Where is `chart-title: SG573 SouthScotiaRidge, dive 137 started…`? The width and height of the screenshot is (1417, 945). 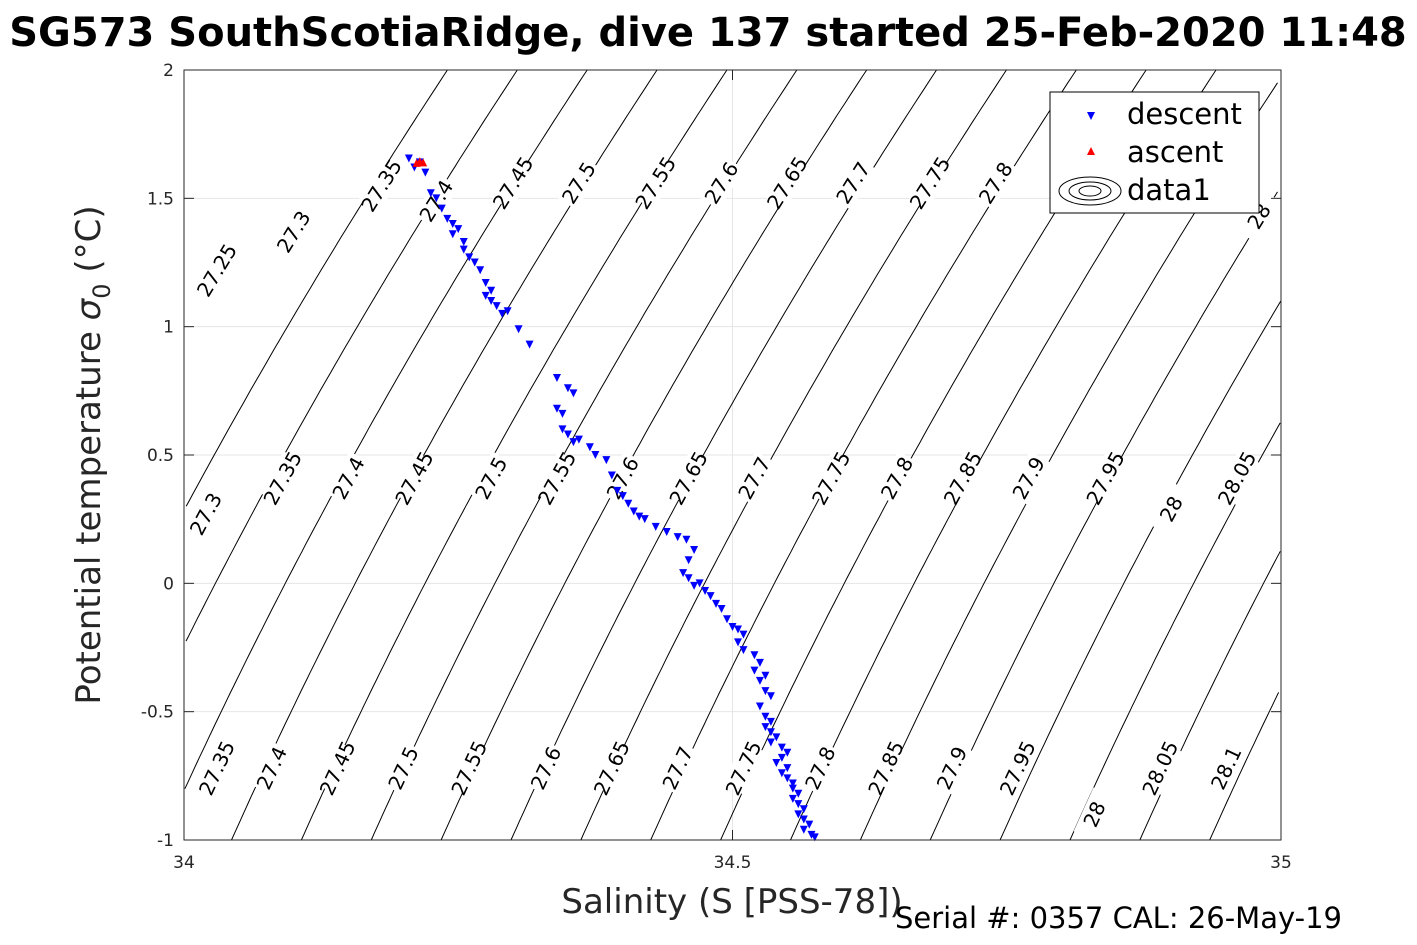
chart-title: SG573 SouthScotiaRidge, dive 137 started… is located at coordinates (708, 33).